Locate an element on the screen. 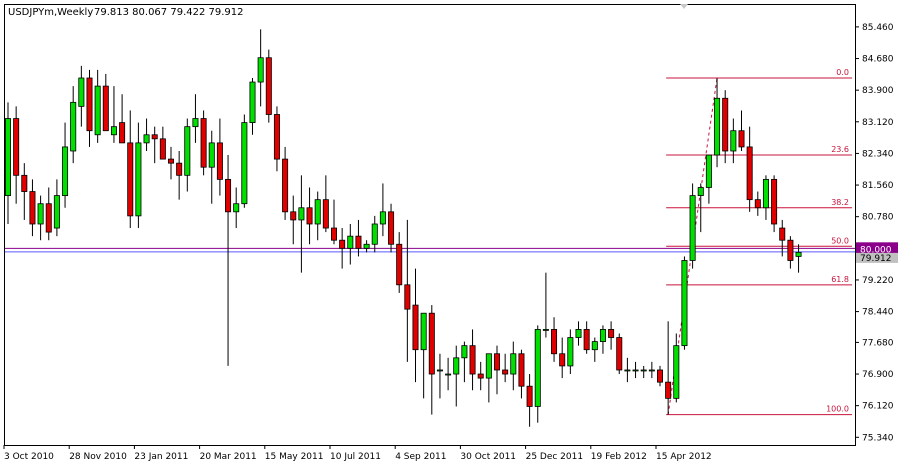  x-tick-label: 20 Mar 2011 is located at coordinates (228, 457).